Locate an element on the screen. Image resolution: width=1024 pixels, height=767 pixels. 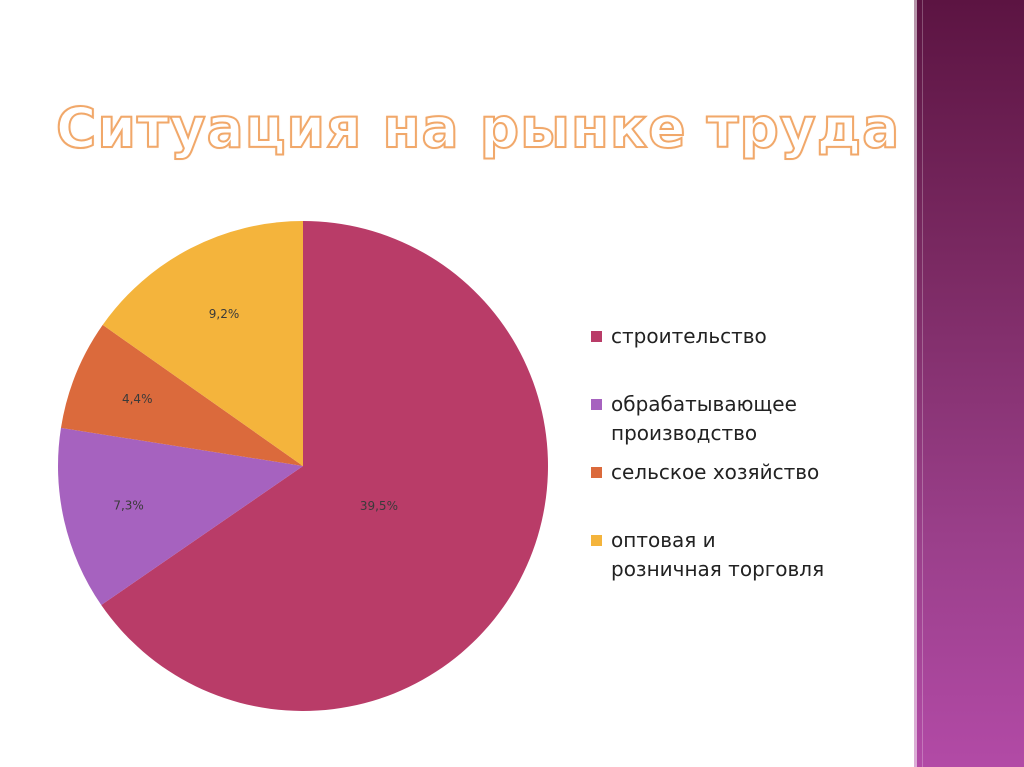
legend-line: оптовая и is located at coordinates (663, 540).